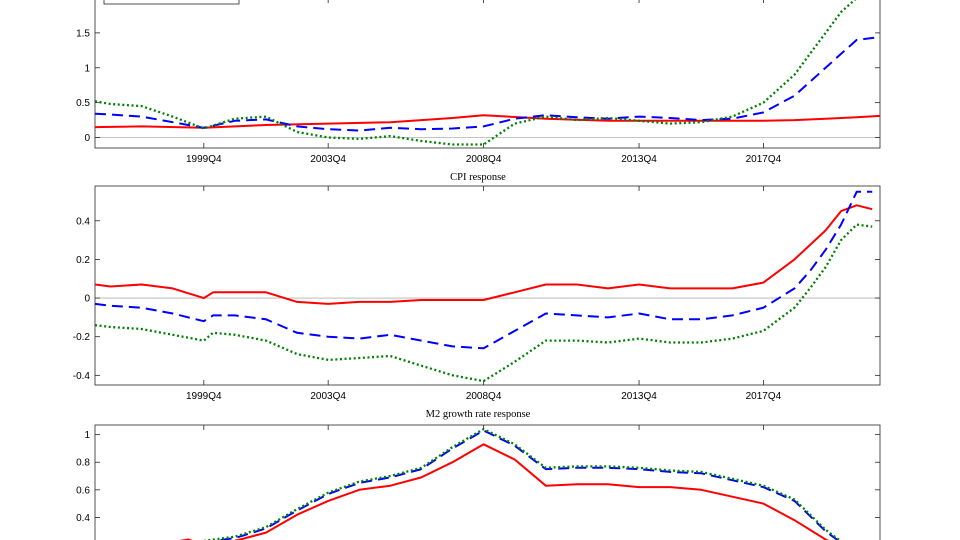 This screenshot has height=540, width=960. What do you see at coordinates (478, 414) in the screenshot?
I see `panel-3-title: M2 growth rate response` at bounding box center [478, 414].